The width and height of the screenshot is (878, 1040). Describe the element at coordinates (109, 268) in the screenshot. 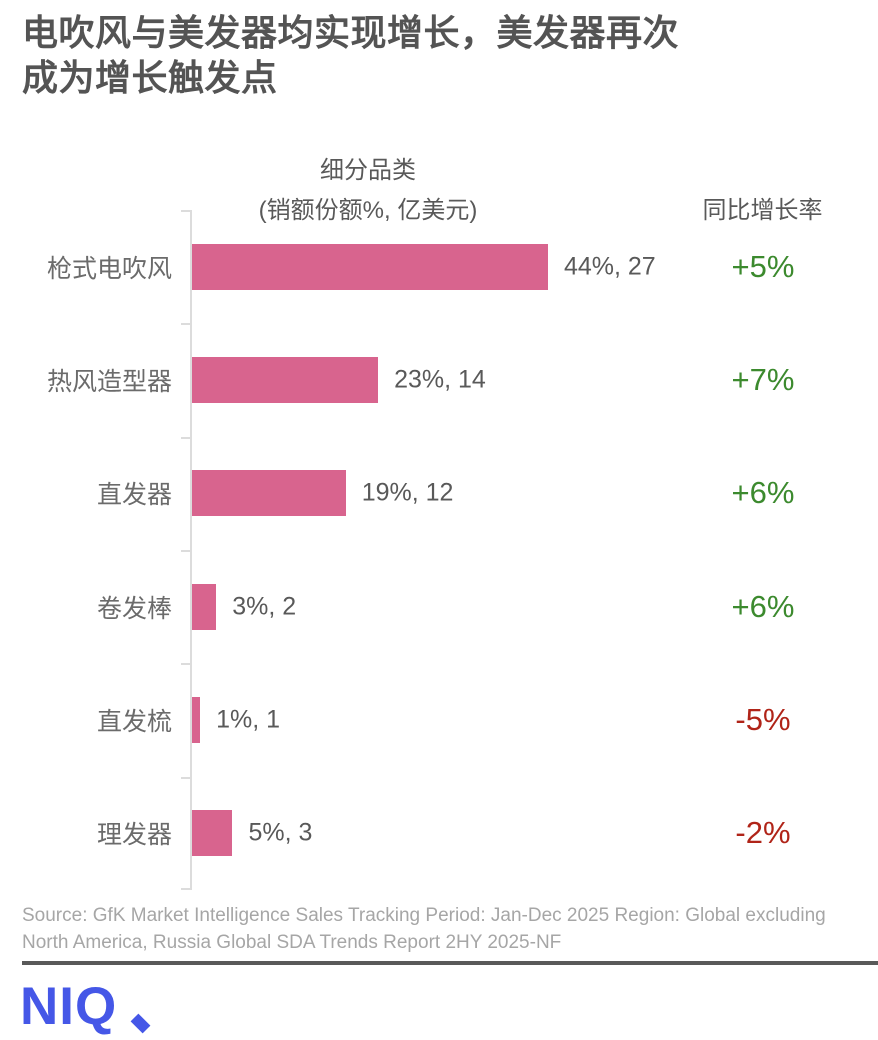

I see `category-label: 枪式电吹风` at that location.